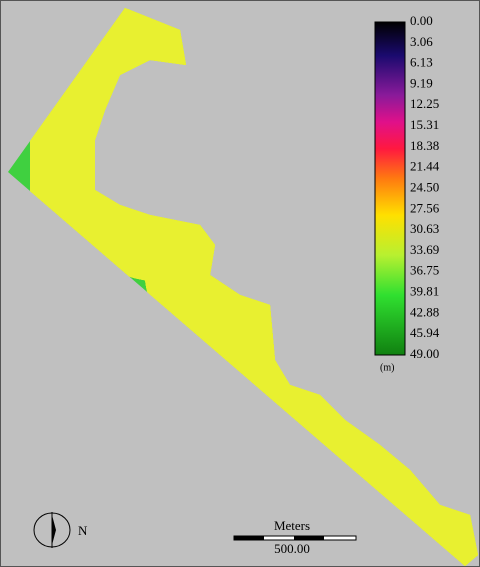 This screenshot has width=480, height=567. I want to click on legend-unit: (m), so click(387, 367).